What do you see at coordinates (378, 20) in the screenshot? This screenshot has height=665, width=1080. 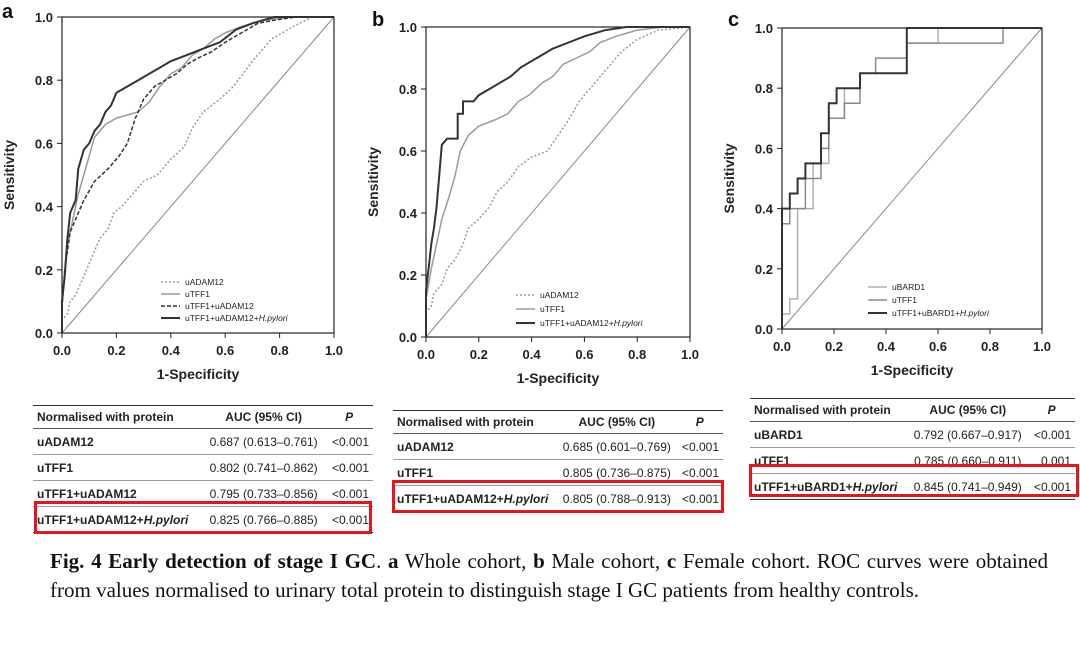 I see `panel-letter: b` at bounding box center [378, 20].